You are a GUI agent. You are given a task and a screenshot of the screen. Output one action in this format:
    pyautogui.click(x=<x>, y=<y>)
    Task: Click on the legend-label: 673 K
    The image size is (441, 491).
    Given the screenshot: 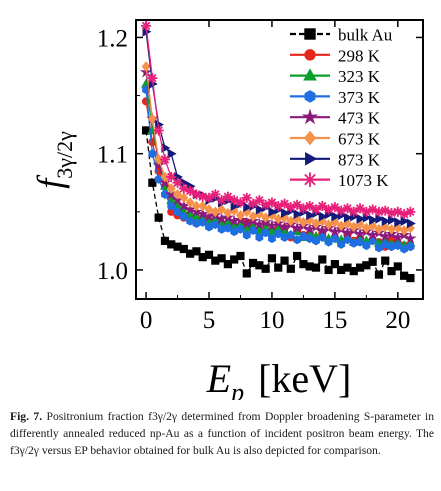 What is the action you would take?
    pyautogui.click(x=359, y=139)
    